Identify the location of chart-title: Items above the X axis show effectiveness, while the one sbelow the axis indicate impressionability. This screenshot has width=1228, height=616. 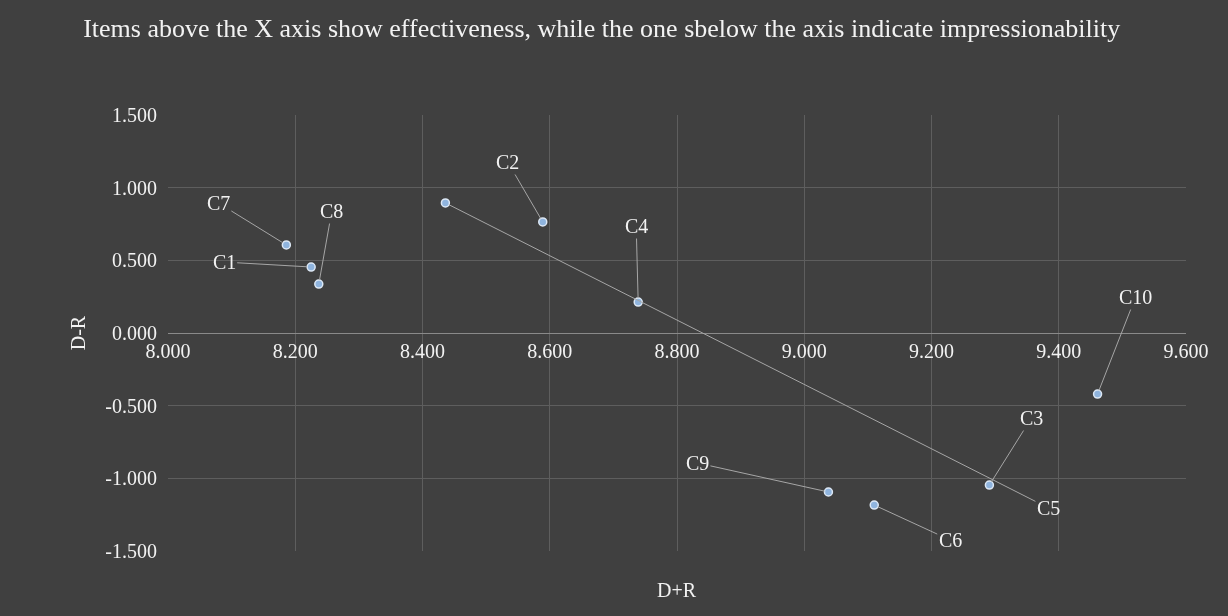
(602, 28).